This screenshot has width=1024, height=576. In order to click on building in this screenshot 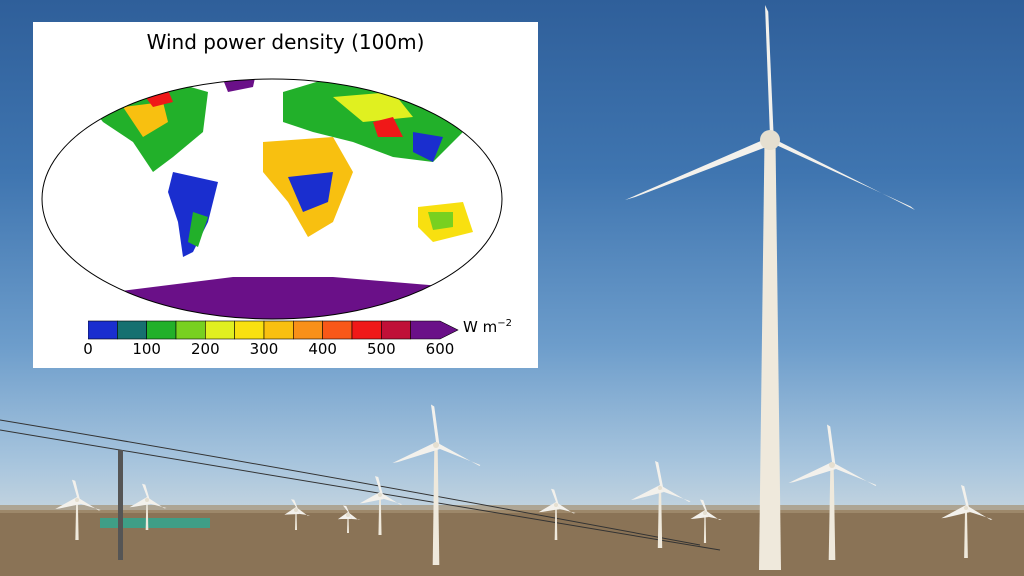, I will do `click(155, 523)`.